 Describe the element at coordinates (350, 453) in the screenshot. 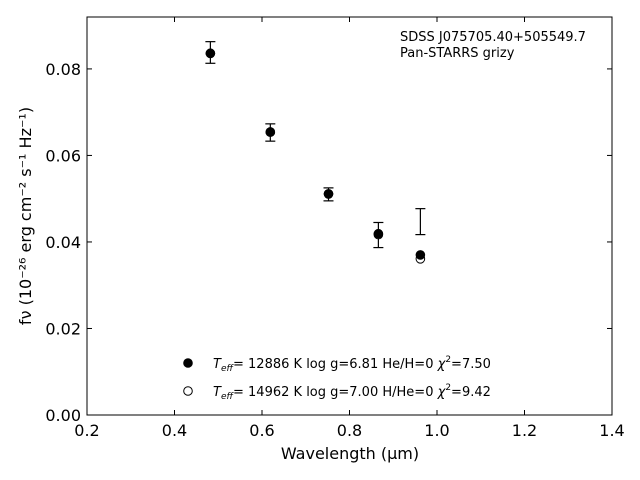

I see `x-axis-label: Wavelength (μm)` at that location.